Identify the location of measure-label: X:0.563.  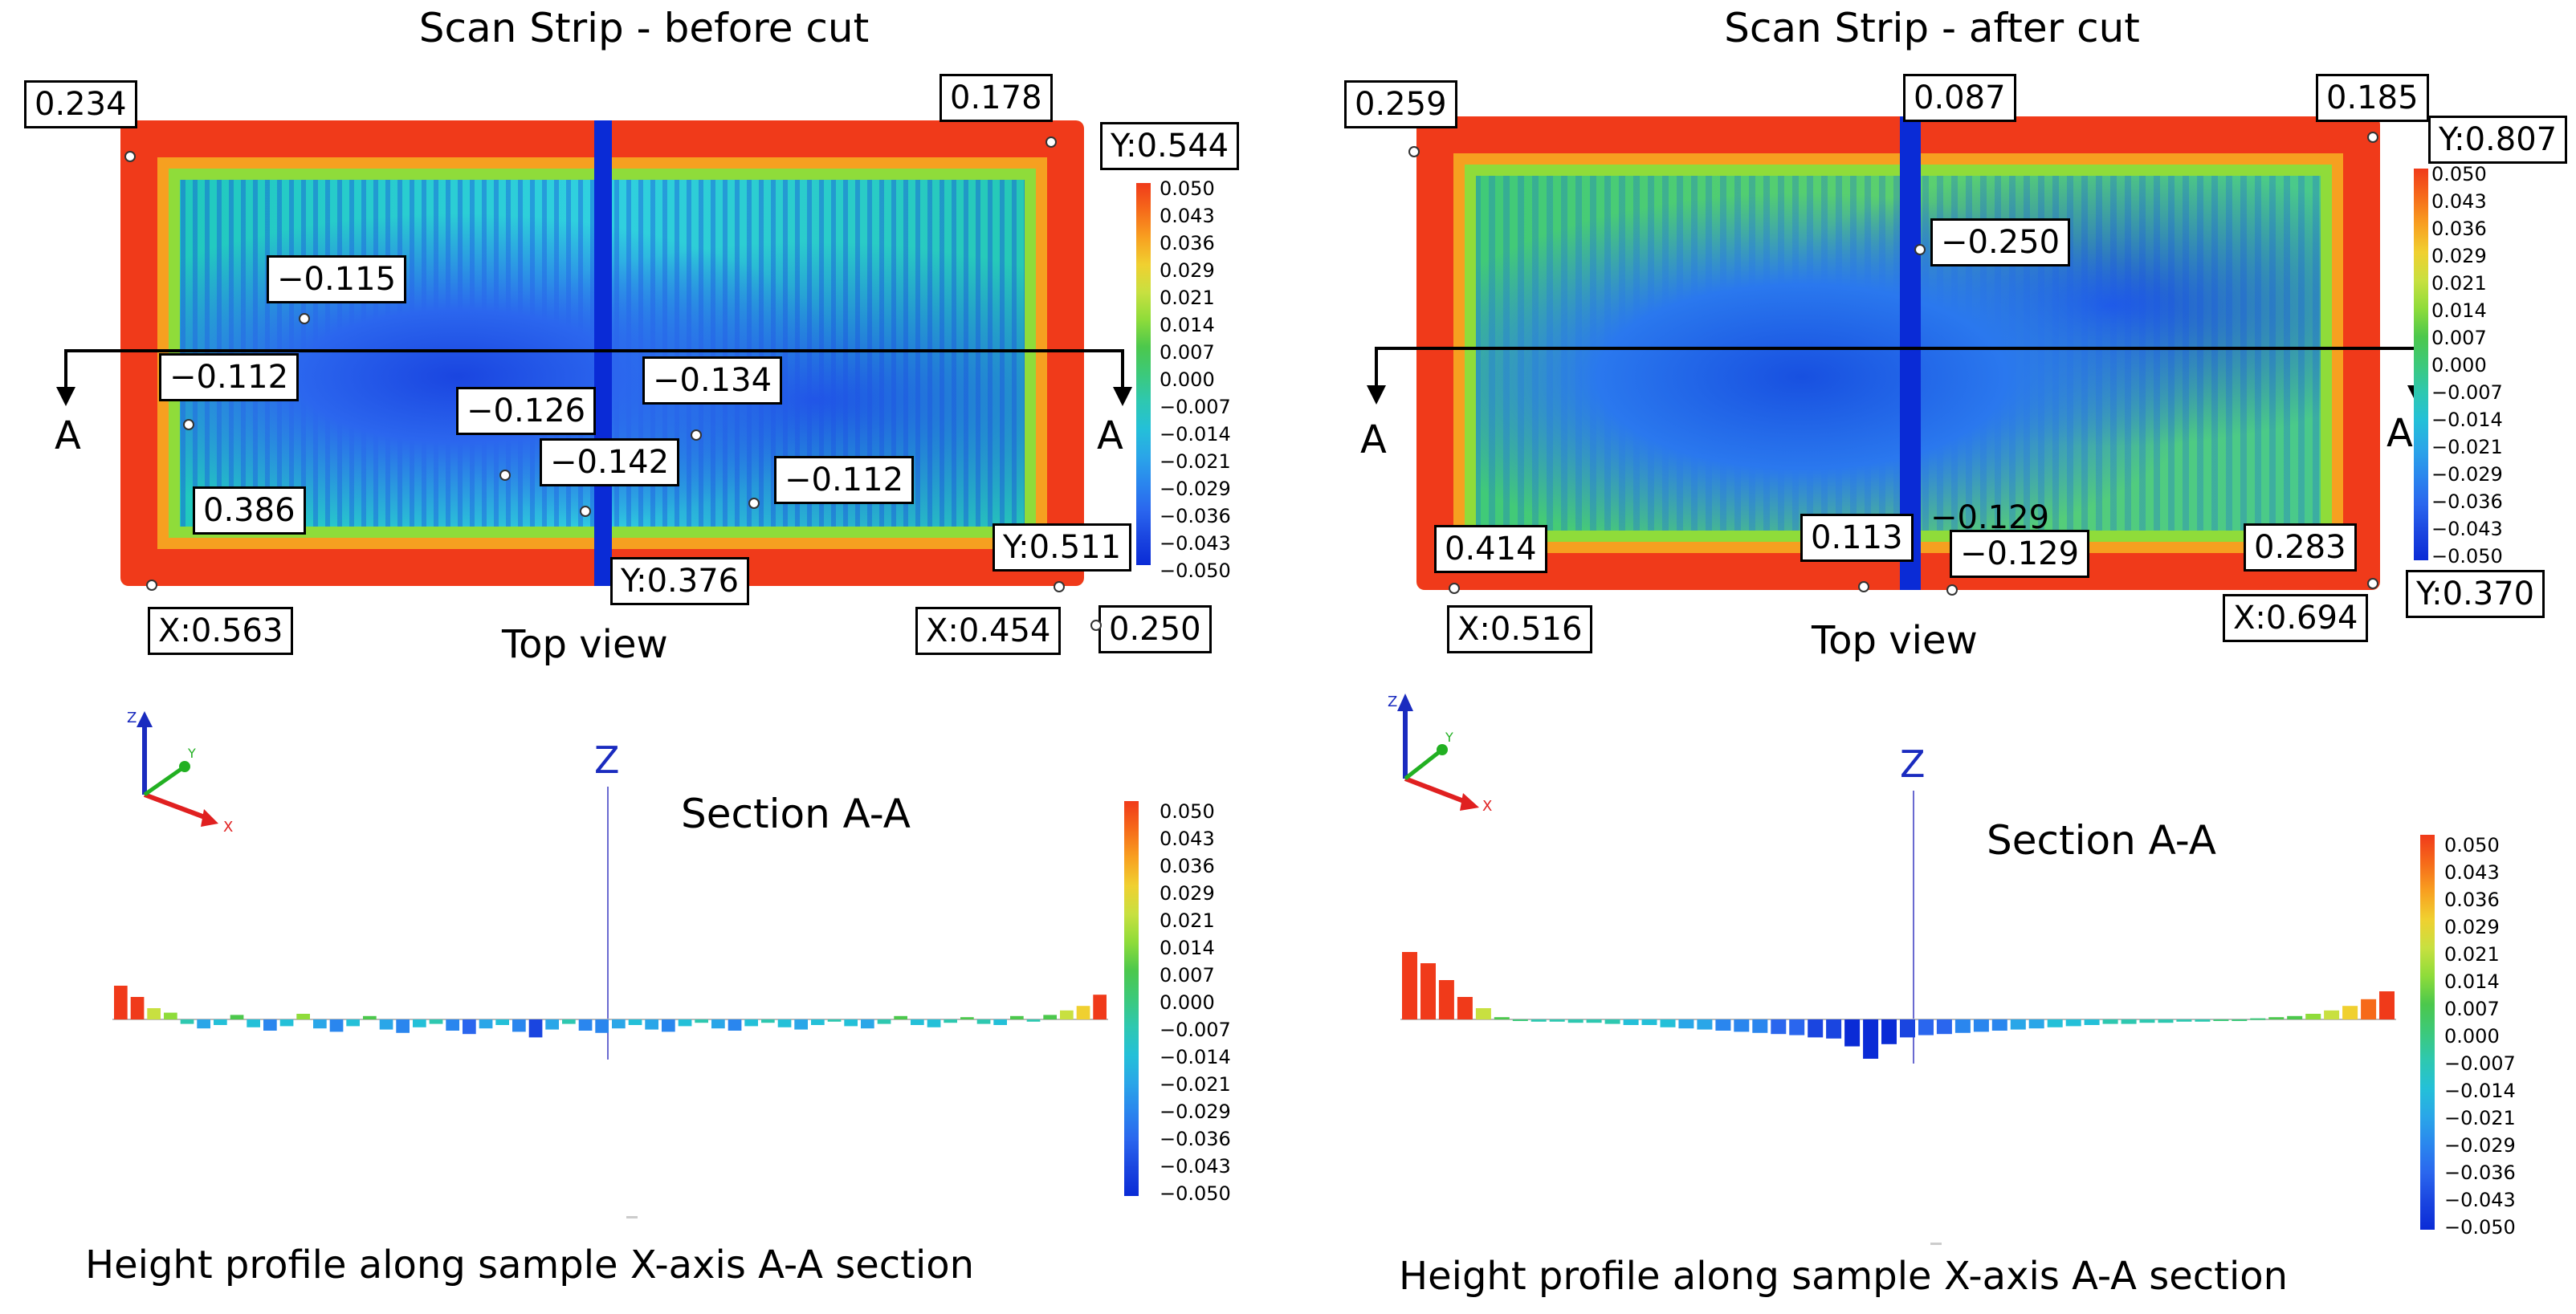
(221, 631).